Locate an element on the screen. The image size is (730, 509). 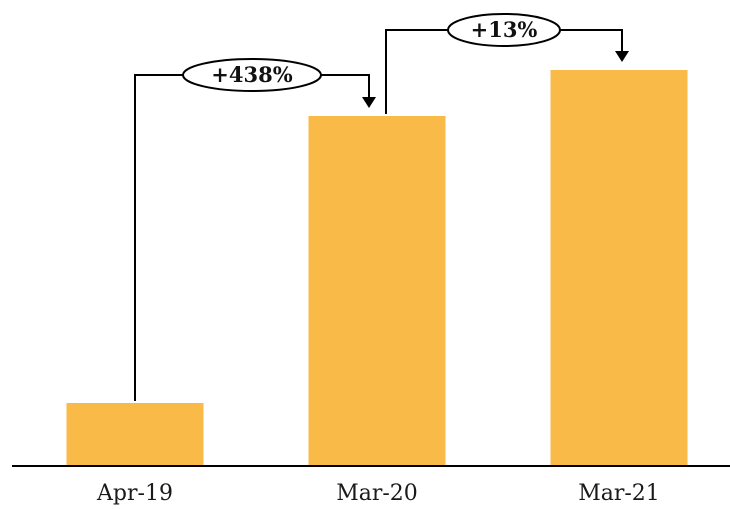
tick-label-mar-21: Mar-21 is located at coordinates (619, 493).